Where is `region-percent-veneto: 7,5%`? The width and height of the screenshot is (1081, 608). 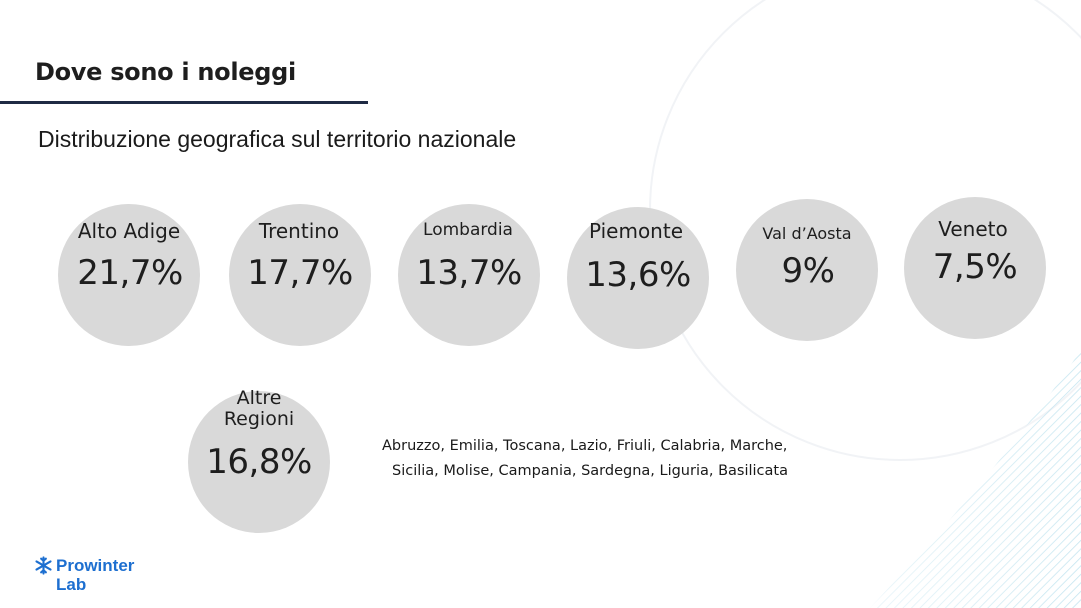 region-percent-veneto: 7,5% is located at coordinates (975, 267).